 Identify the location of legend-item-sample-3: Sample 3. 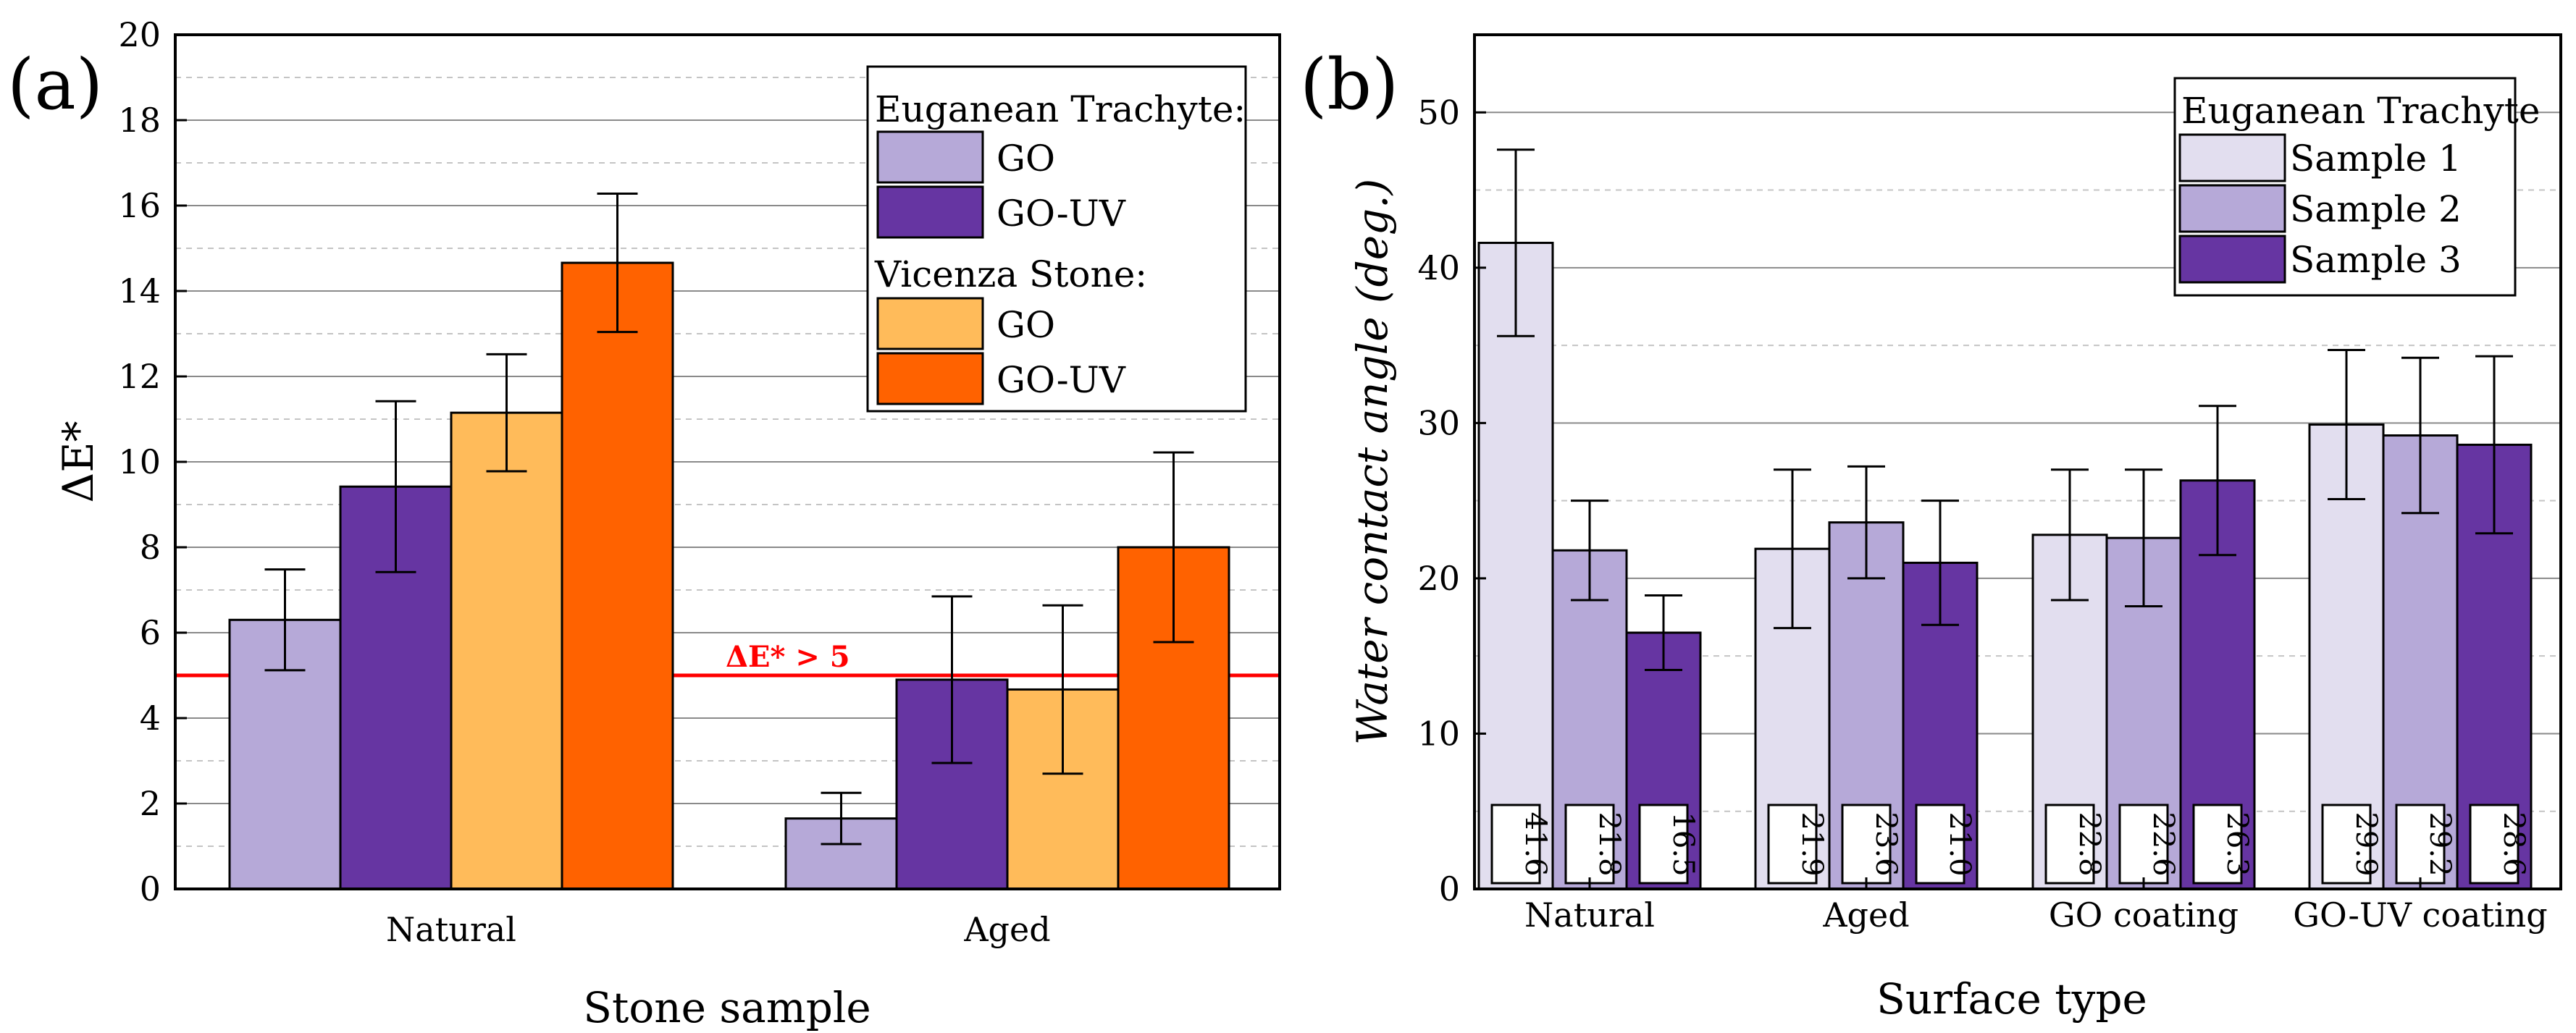
(2376, 260).